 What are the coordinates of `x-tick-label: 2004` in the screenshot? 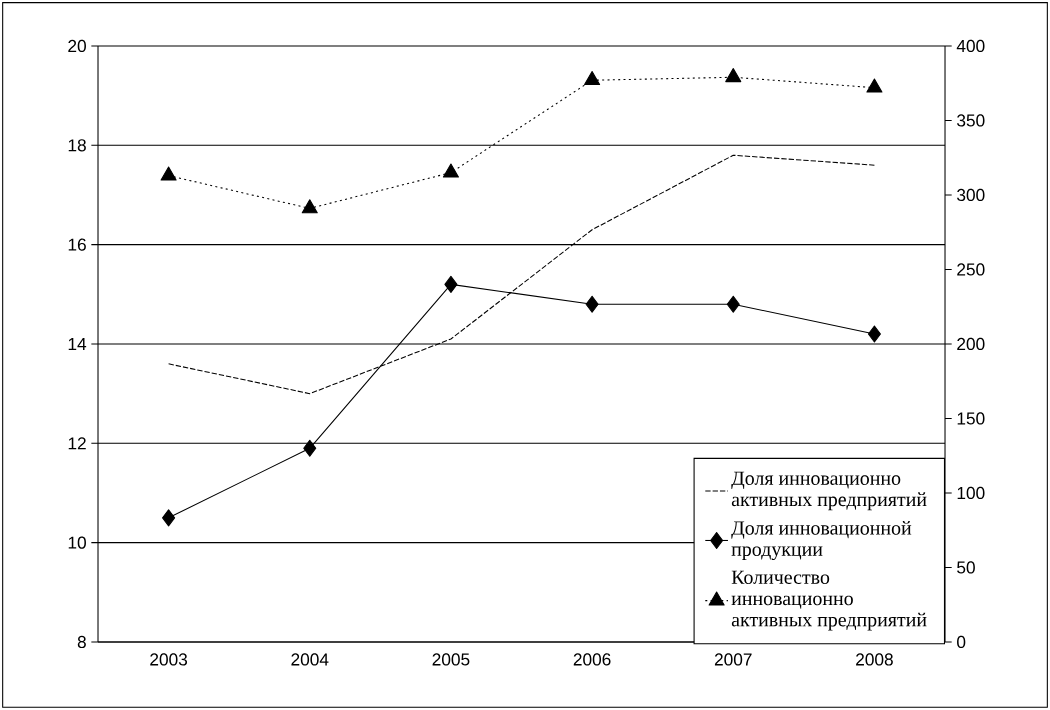 It's located at (310, 659).